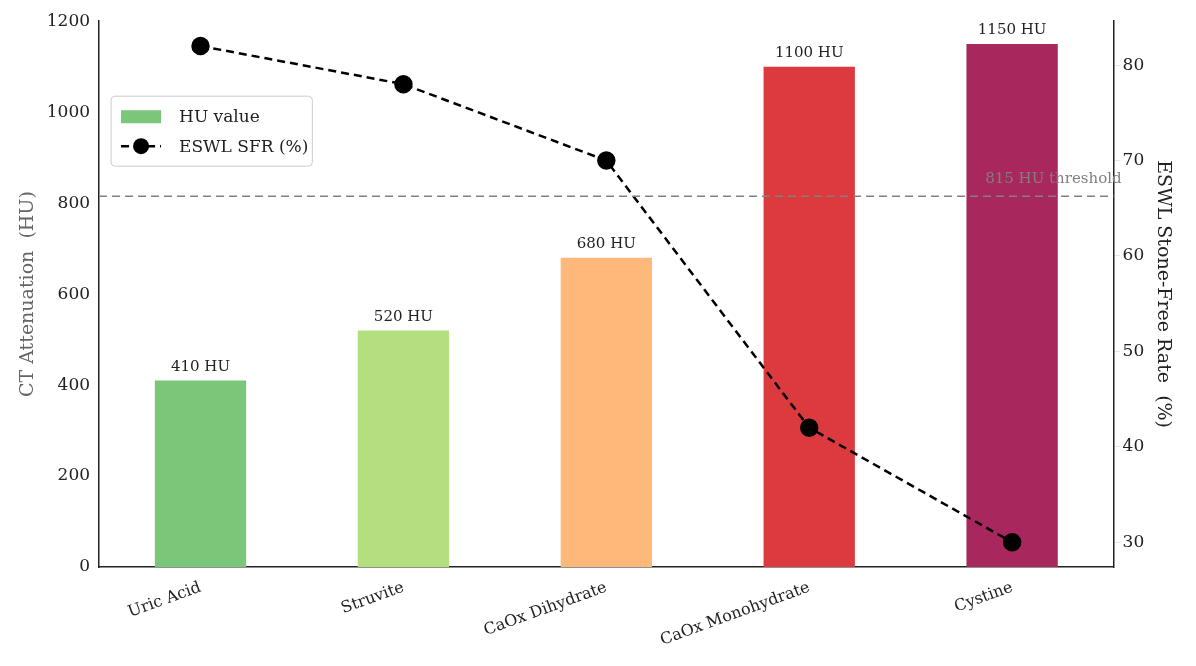 The image size is (1196, 666). I want to click on data-label: 520 HU, so click(403, 315).